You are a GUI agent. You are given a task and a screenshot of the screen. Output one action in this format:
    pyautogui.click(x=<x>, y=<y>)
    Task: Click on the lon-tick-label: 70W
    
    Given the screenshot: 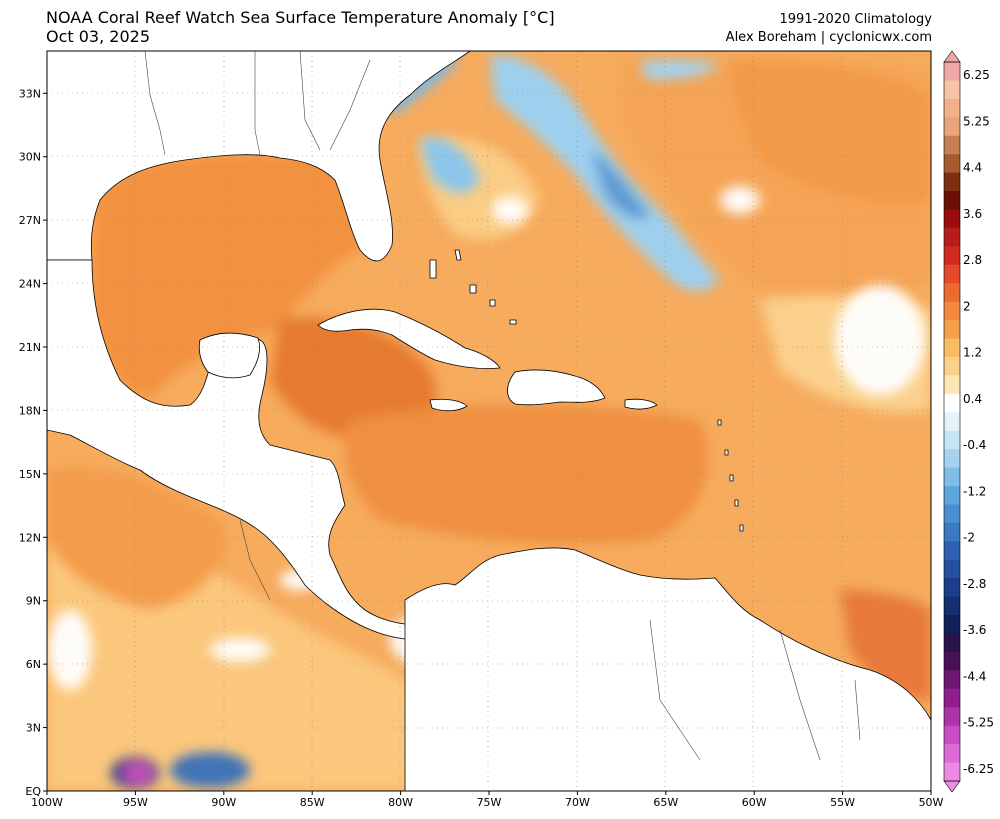 What is the action you would take?
    pyautogui.click(x=577, y=802)
    